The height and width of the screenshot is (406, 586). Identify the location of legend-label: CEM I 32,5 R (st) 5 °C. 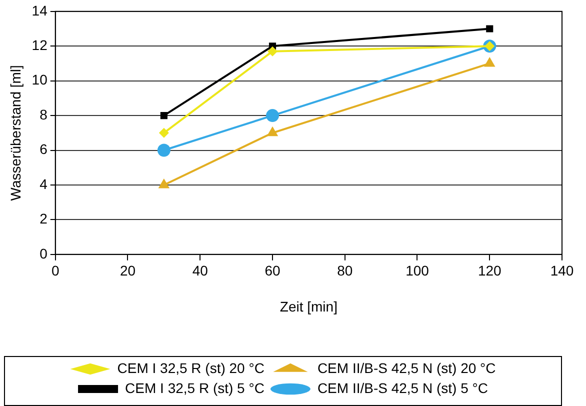
(194, 388).